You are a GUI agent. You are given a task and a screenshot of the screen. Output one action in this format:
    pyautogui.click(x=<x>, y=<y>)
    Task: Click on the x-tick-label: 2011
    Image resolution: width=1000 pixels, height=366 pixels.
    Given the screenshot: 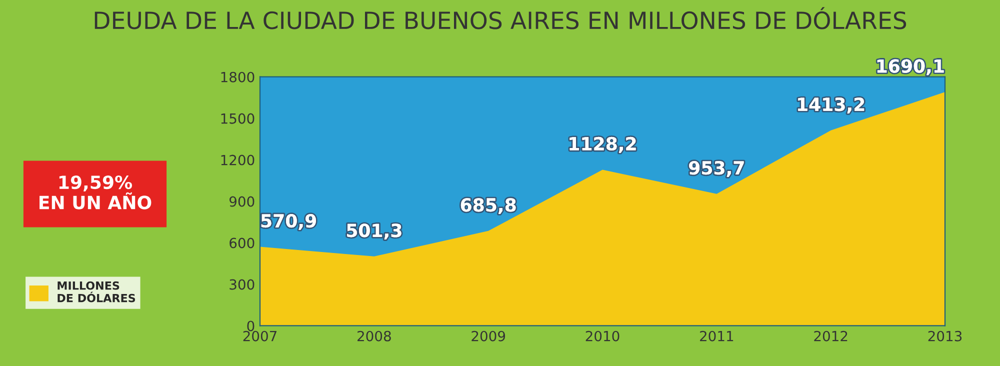 What is the action you would take?
    pyautogui.click(x=717, y=336)
    